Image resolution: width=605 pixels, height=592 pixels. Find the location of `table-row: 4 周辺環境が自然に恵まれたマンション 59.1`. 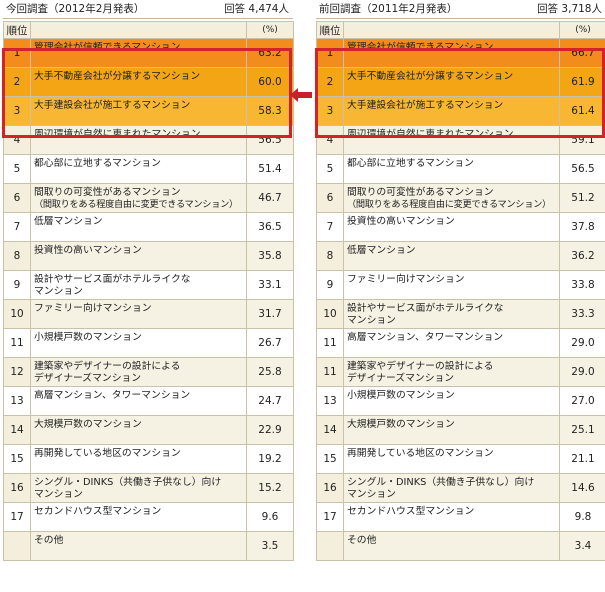

table-row: 4 周辺環境が自然に恵まれたマンション 59.1 is located at coordinates (460, 140).